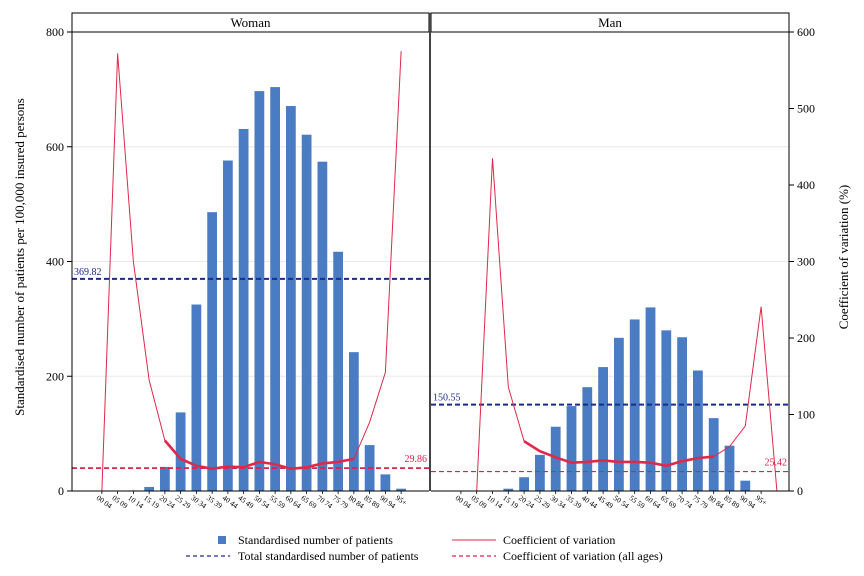  I want to click on legend-cv-all-label: Coefficient of variation (all ages), so click(583, 556).